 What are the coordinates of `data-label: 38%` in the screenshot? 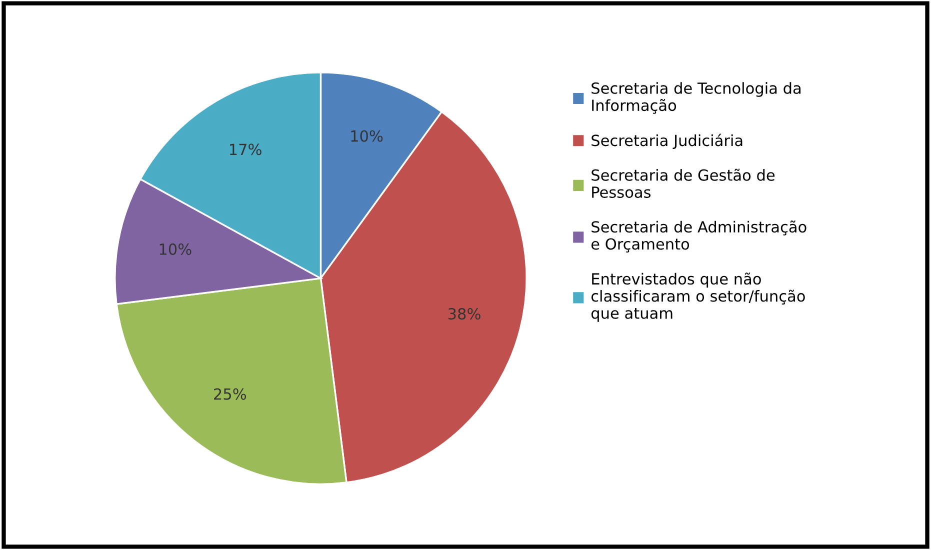 It's located at (464, 314).